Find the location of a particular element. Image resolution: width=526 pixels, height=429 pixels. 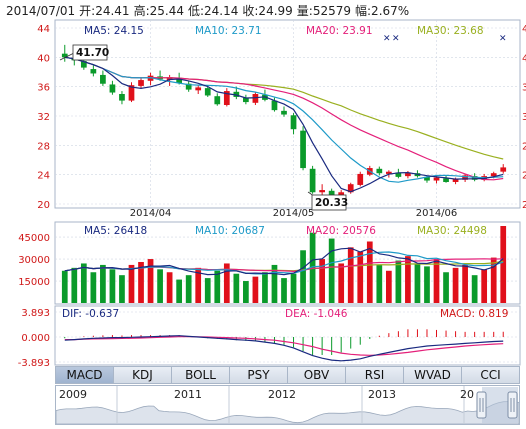

tab-rsi: RSI is located at coordinates (375, 375).